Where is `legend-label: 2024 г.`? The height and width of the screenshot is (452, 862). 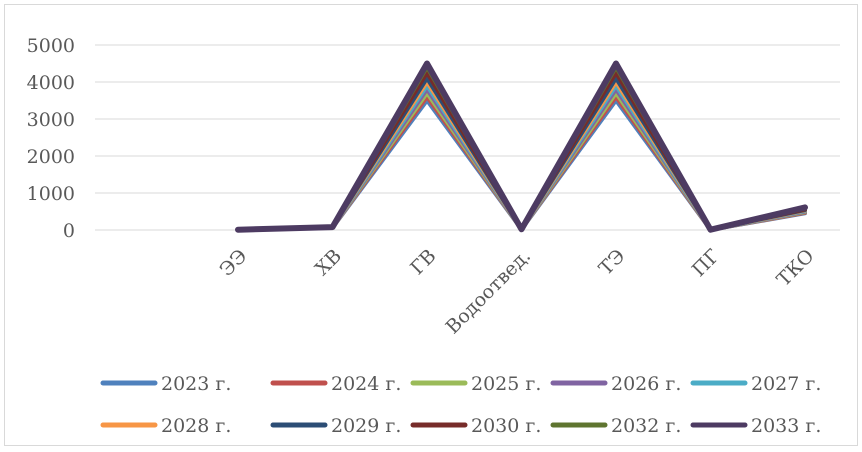 legend-label: 2024 г. is located at coordinates (366, 384).